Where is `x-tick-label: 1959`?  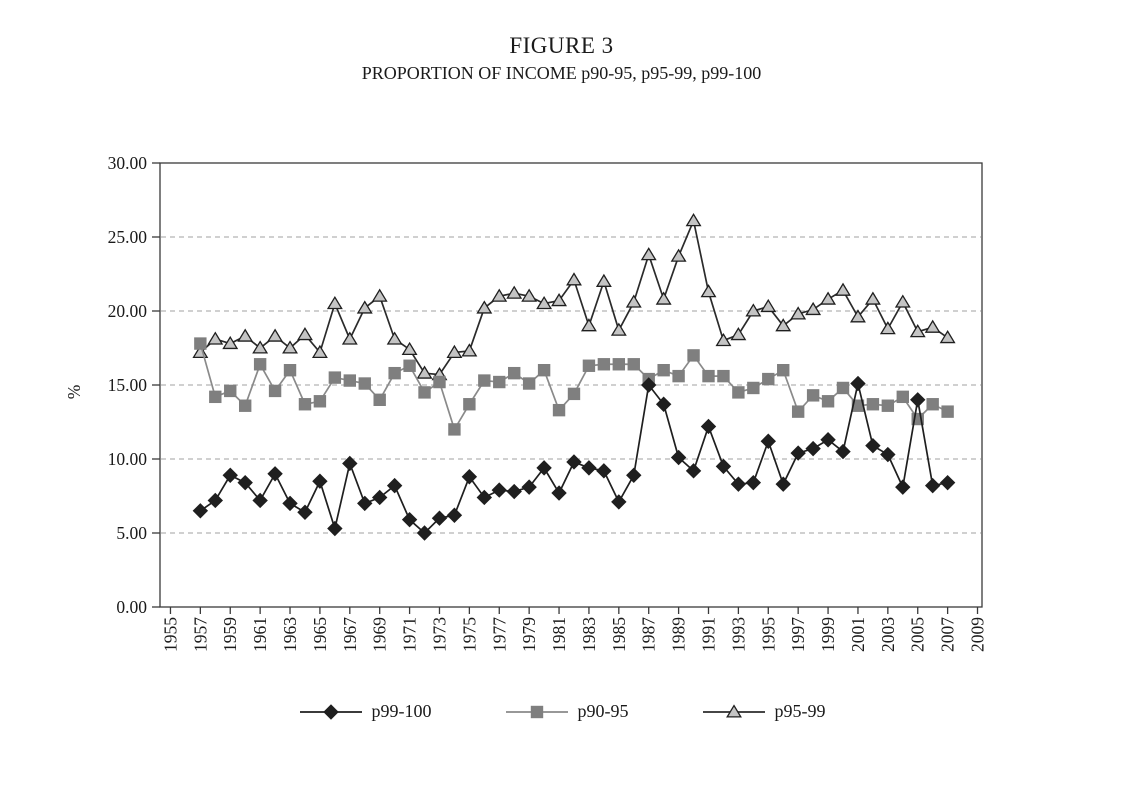
x-tick-label: 1959 is located at coordinates (230, 634).